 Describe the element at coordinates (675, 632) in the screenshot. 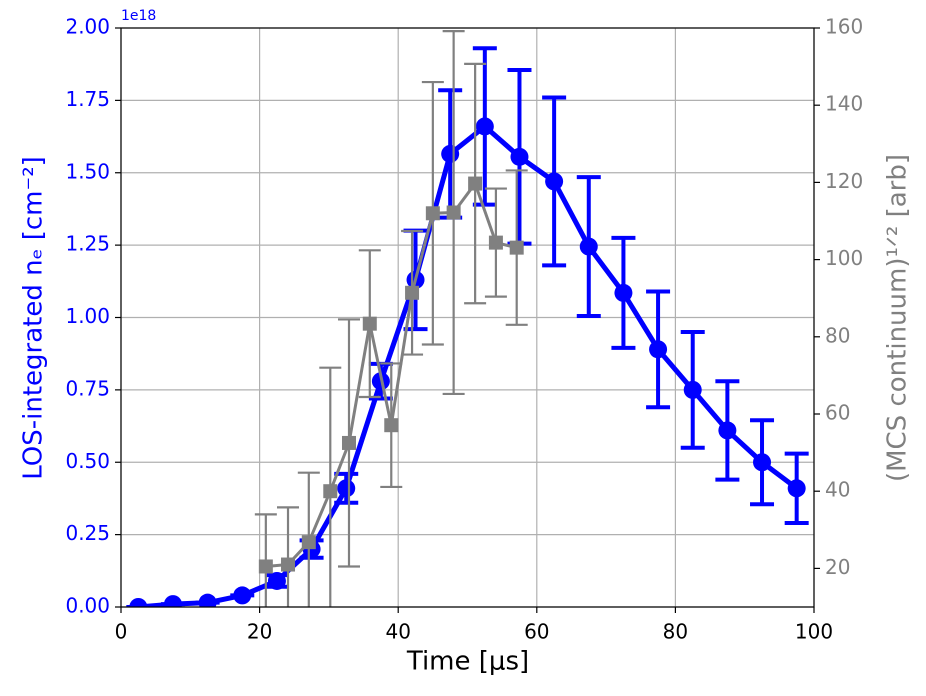

I see `x-tick-label: 80` at that location.